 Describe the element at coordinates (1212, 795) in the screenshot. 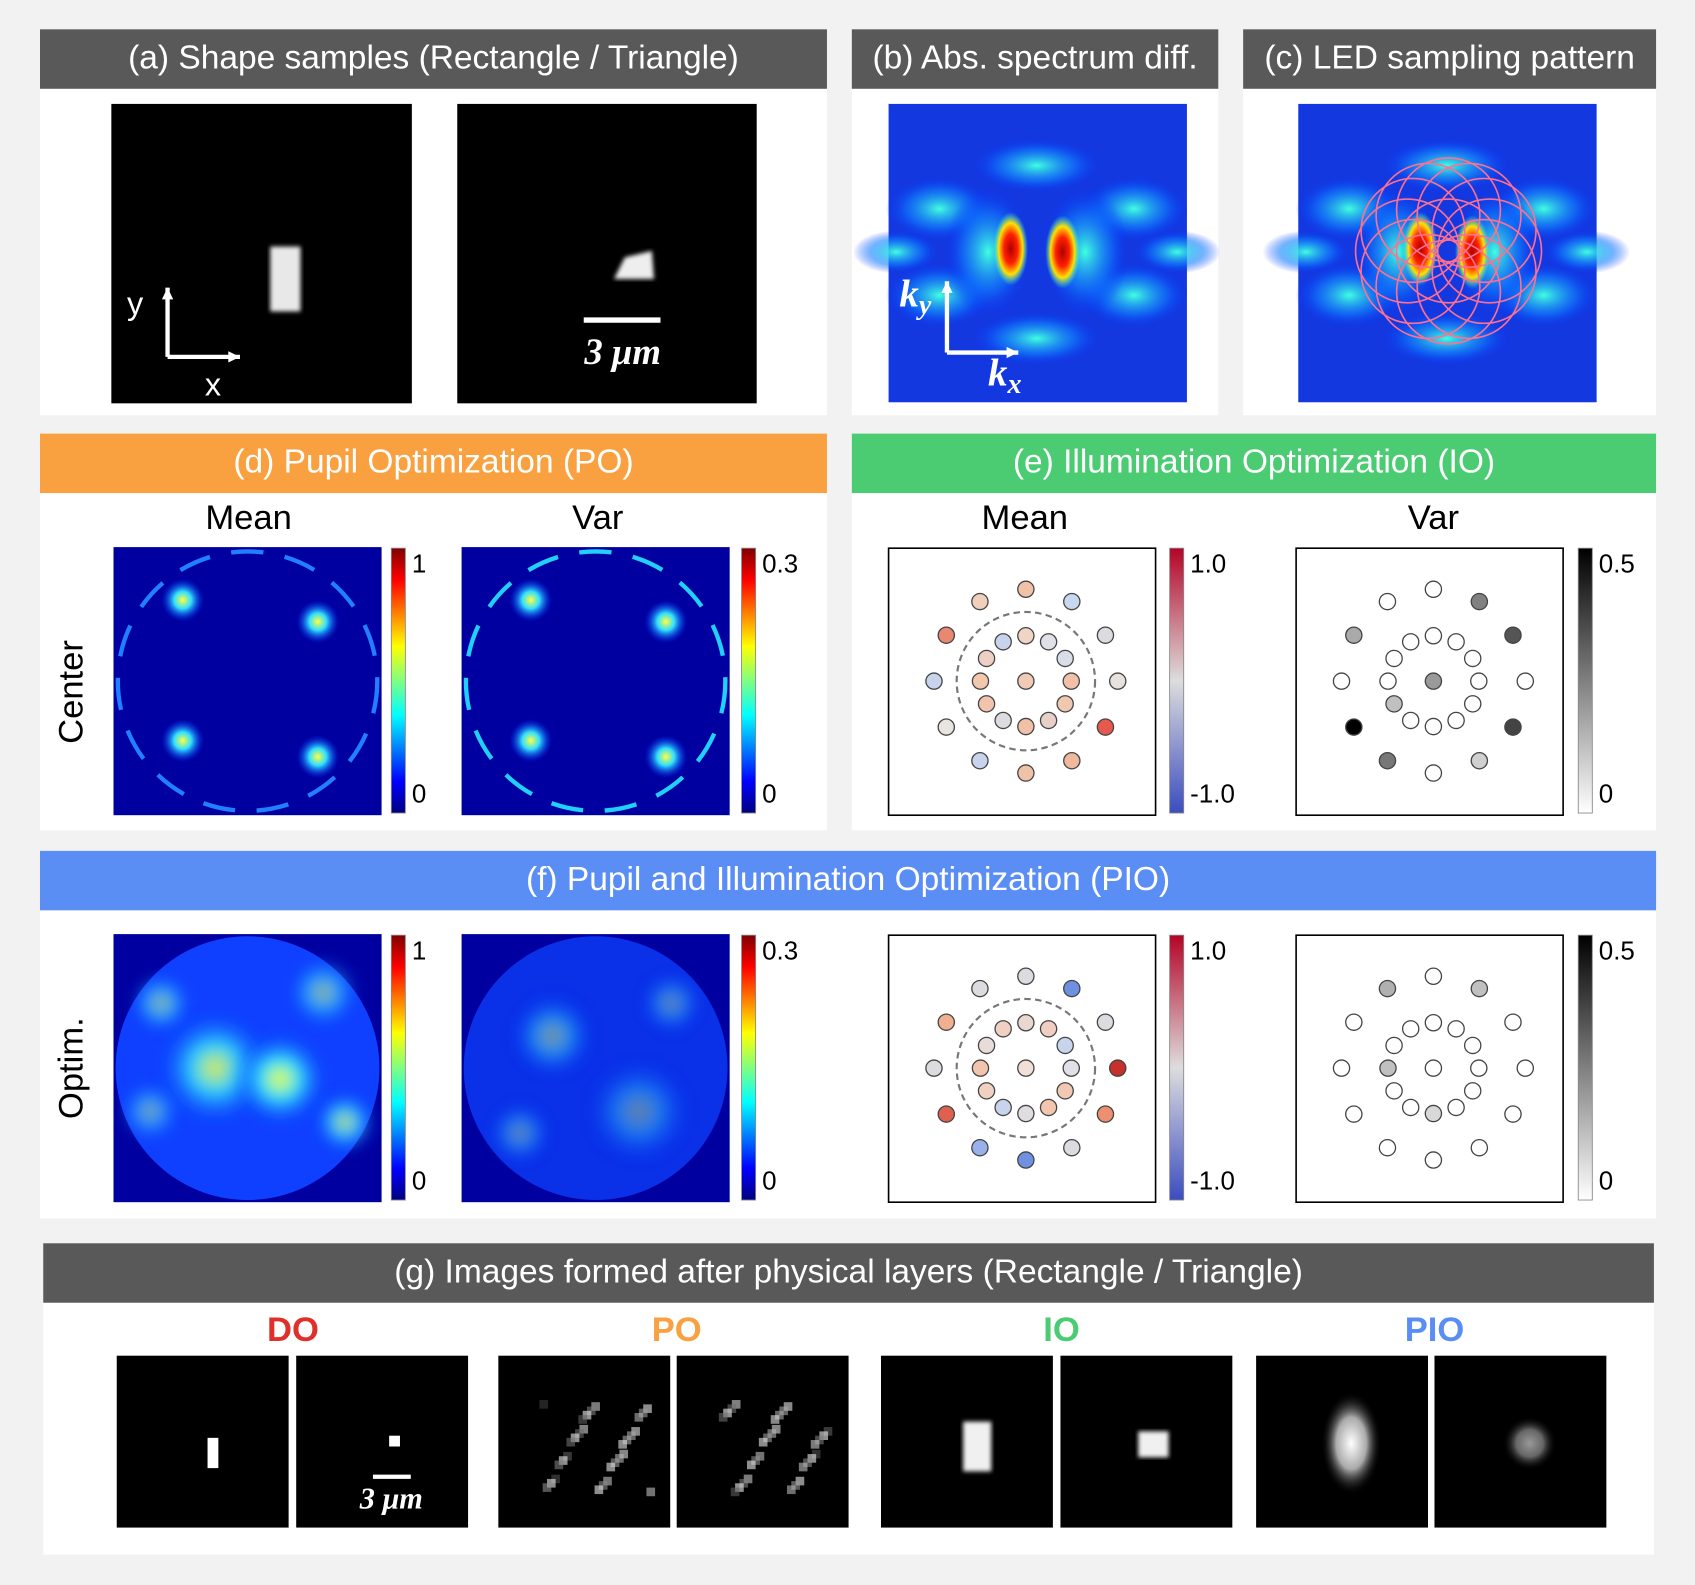

I see `colorbar-min: -1.0` at that location.